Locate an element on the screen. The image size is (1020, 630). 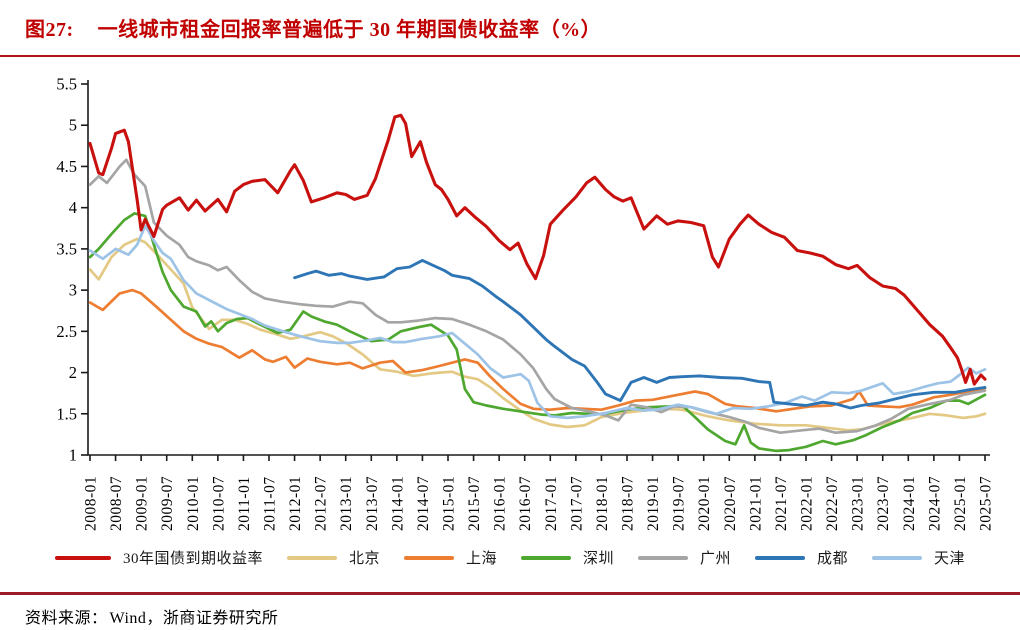
x-axis-label: 2010-01 is located at coordinates (193, 503).